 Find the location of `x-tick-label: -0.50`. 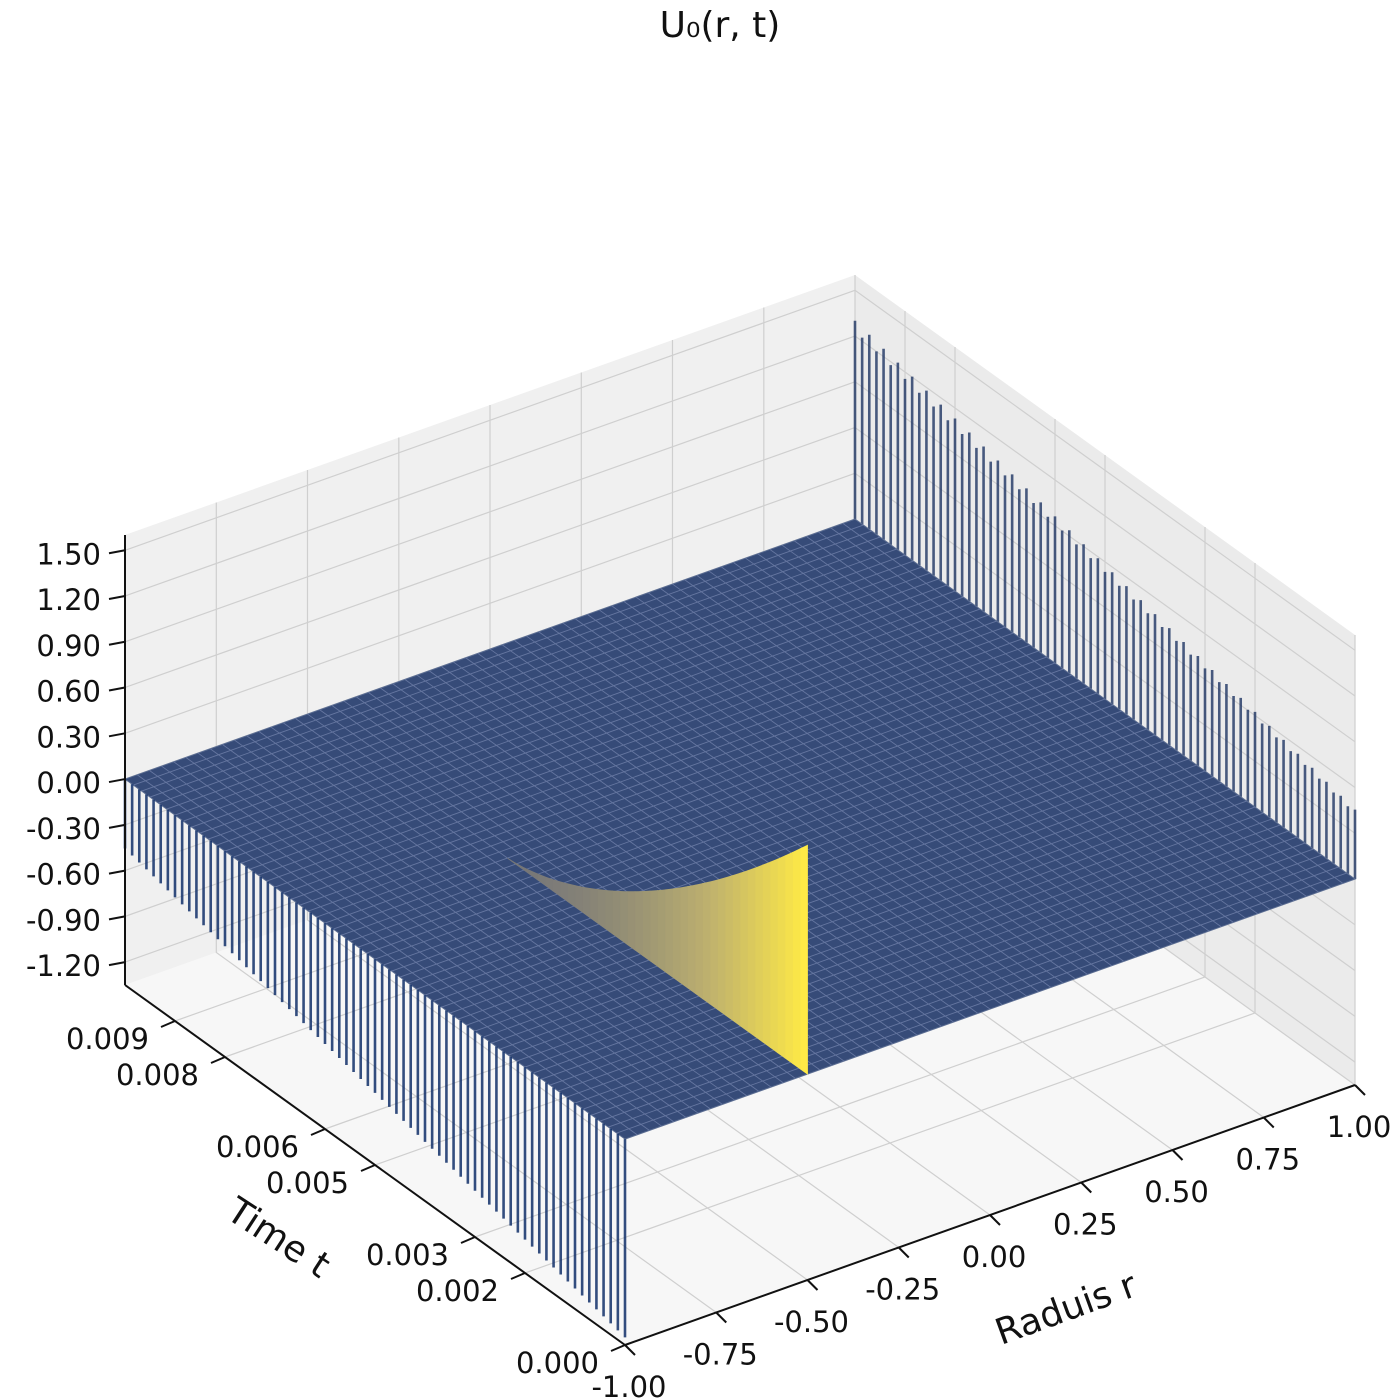

x-tick-label: -0.50 is located at coordinates (811, 1322).